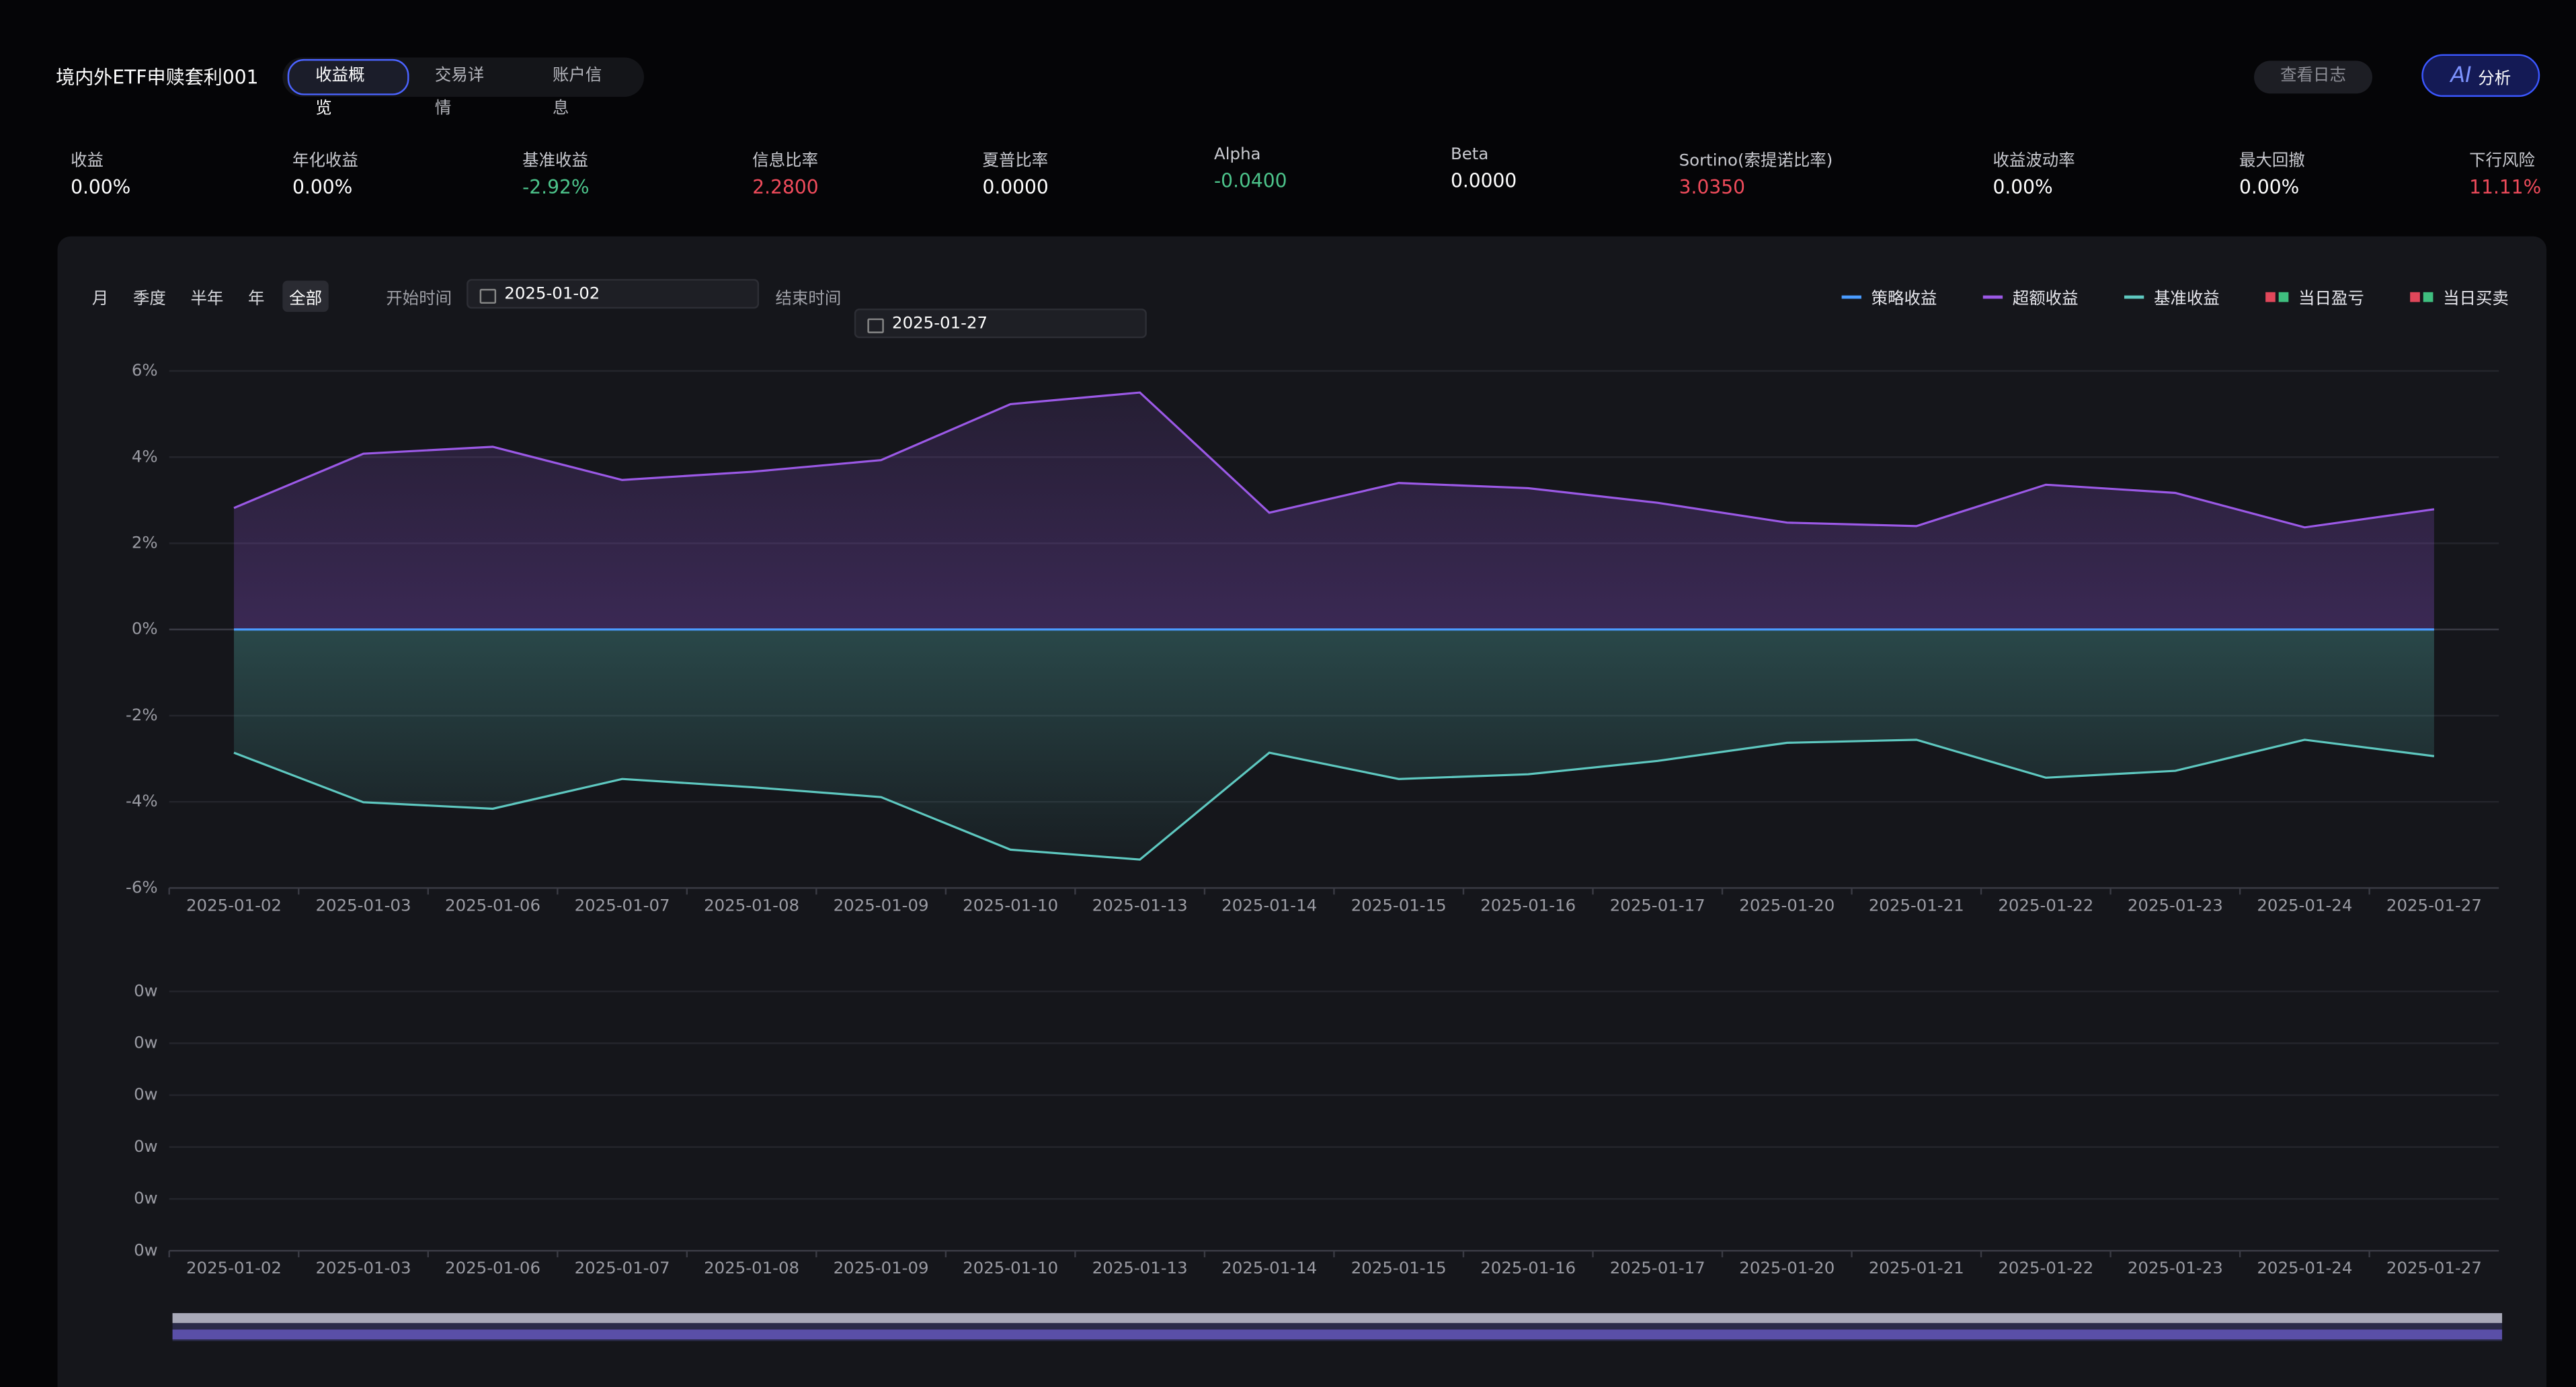  What do you see at coordinates (145, 542) in the screenshot?
I see `y-tick-label: 2%` at bounding box center [145, 542].